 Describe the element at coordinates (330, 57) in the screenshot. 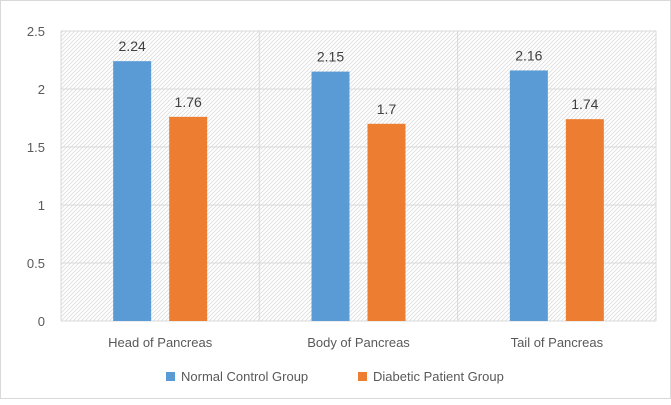

I see `data-label: 2.15` at that location.